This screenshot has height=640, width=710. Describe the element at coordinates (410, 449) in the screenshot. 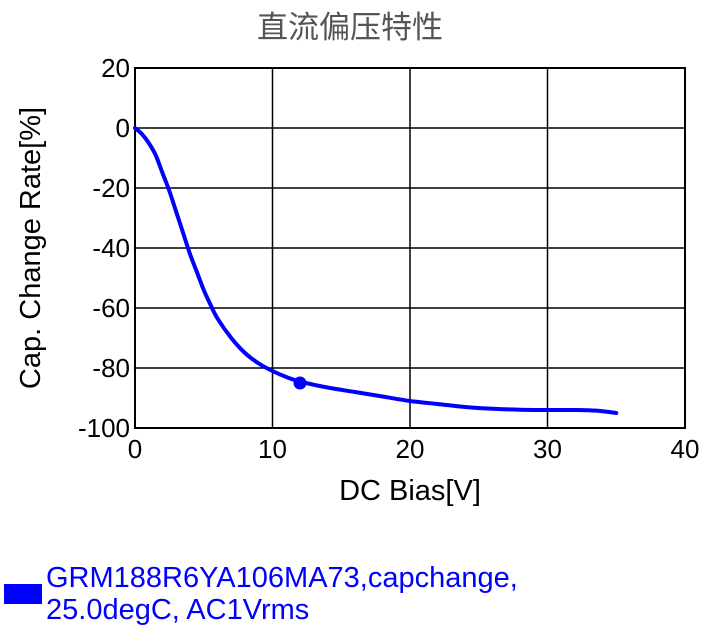

I see `x-tick-label: 20` at that location.